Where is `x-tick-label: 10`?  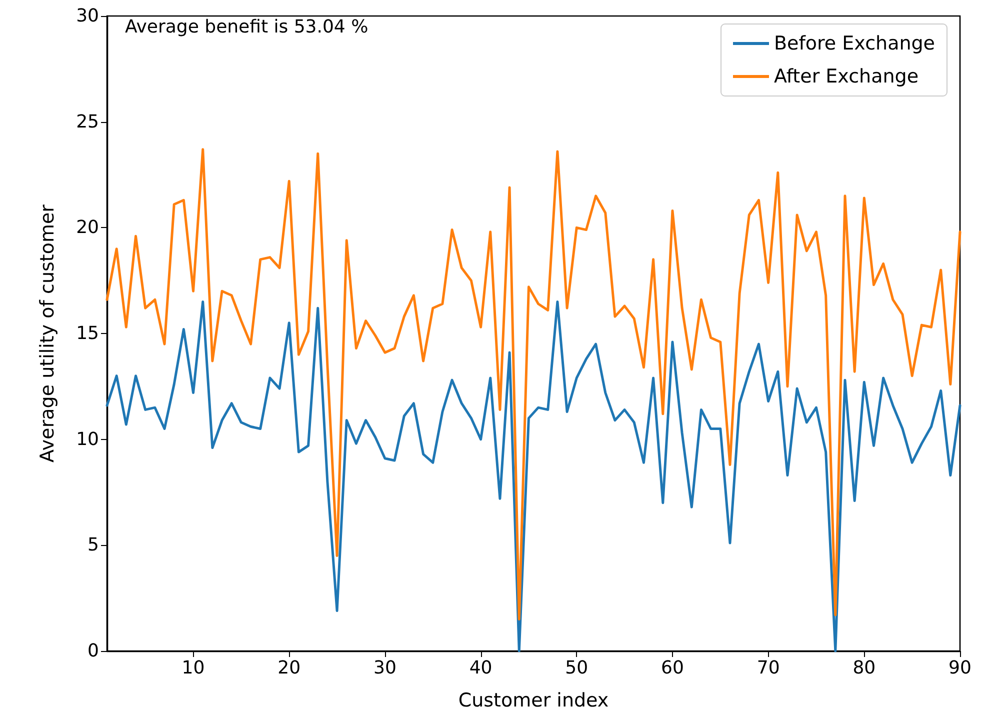 x-tick-label: 10 is located at coordinates (193, 668).